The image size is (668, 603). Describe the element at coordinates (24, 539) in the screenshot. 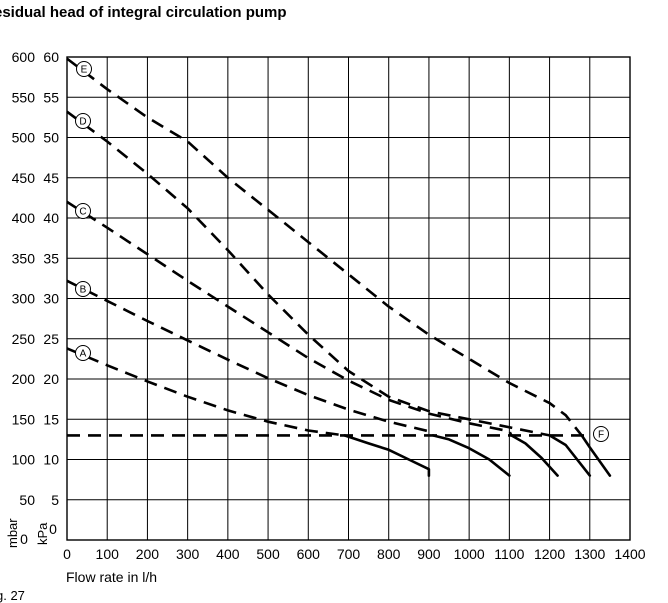

I see `y-tick-label-mbar: 0` at that location.